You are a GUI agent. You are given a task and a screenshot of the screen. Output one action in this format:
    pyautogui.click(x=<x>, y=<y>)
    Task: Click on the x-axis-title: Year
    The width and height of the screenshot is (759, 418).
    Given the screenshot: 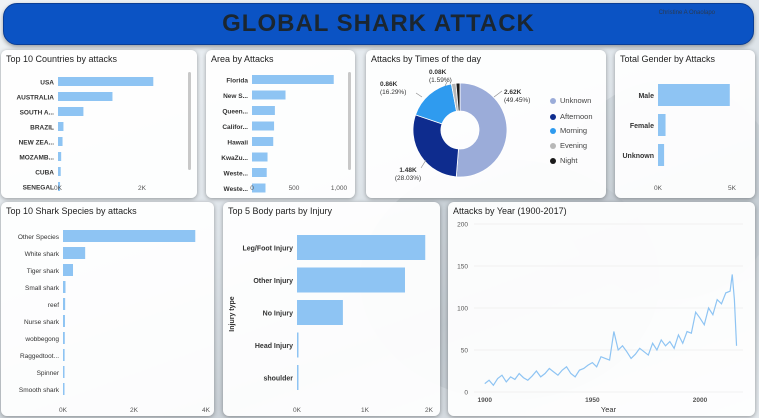 What is the action you would take?
    pyautogui.click(x=609, y=409)
    